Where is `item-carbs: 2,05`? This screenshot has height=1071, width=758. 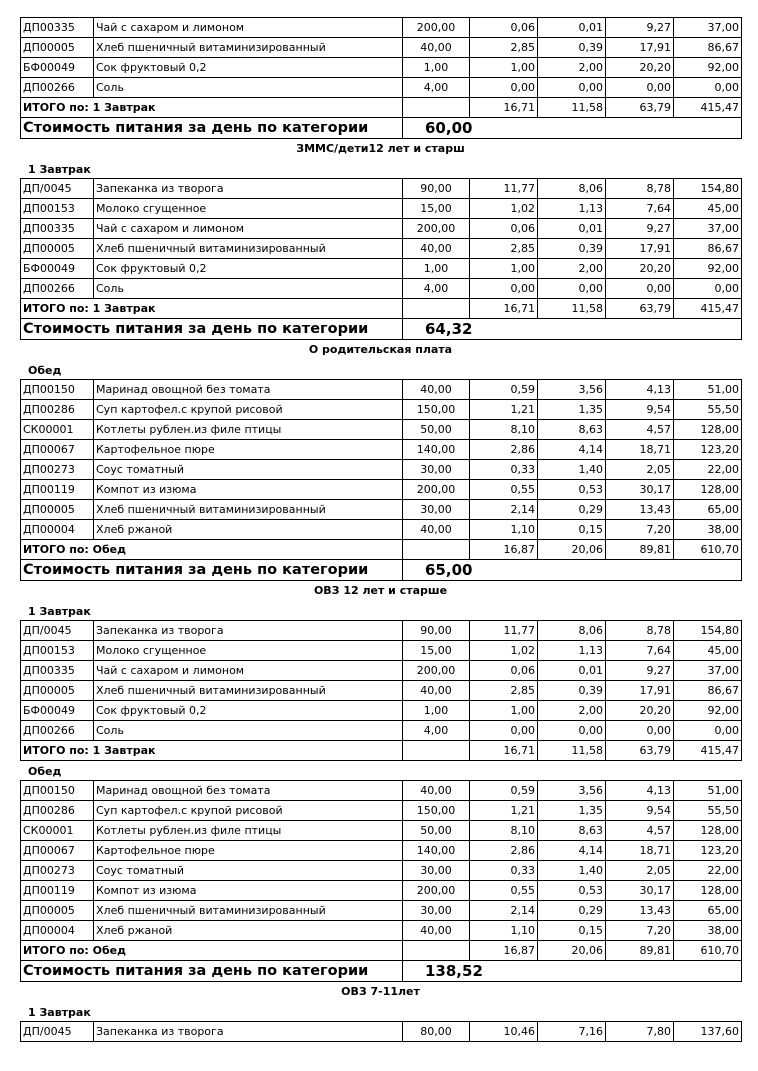 item-carbs: 2,05 is located at coordinates (639, 870).